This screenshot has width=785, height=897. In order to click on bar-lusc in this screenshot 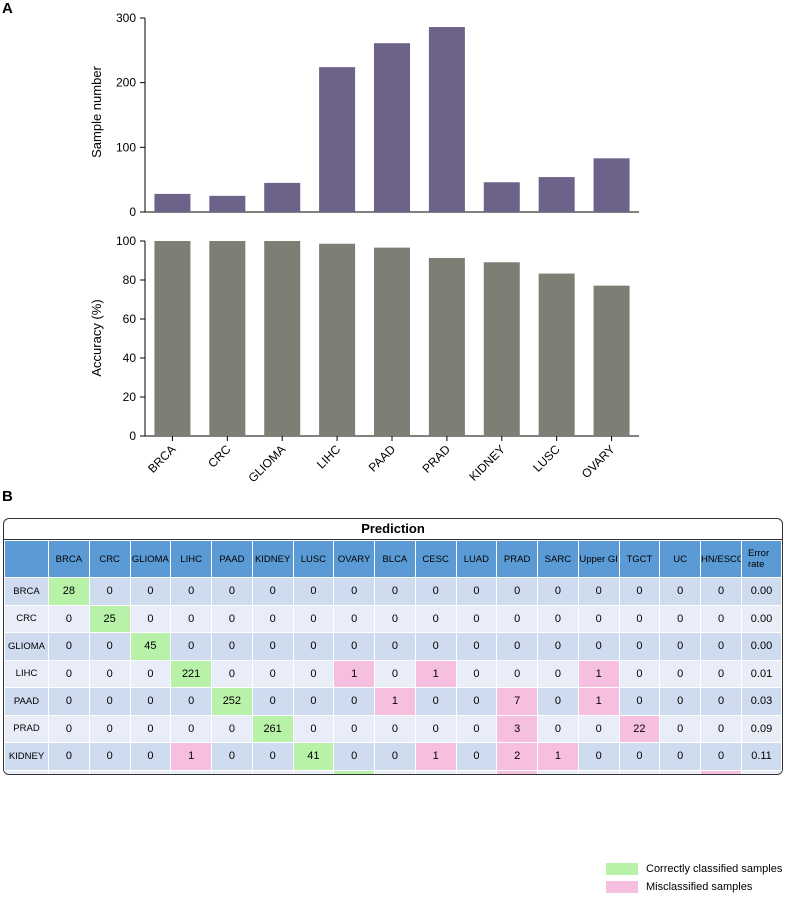, I will do `click(556, 354)`.